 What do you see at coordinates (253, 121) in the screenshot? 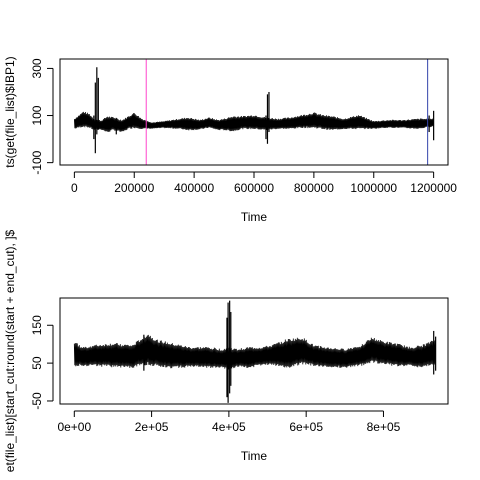
I see `top-series-line` at bounding box center [253, 121].